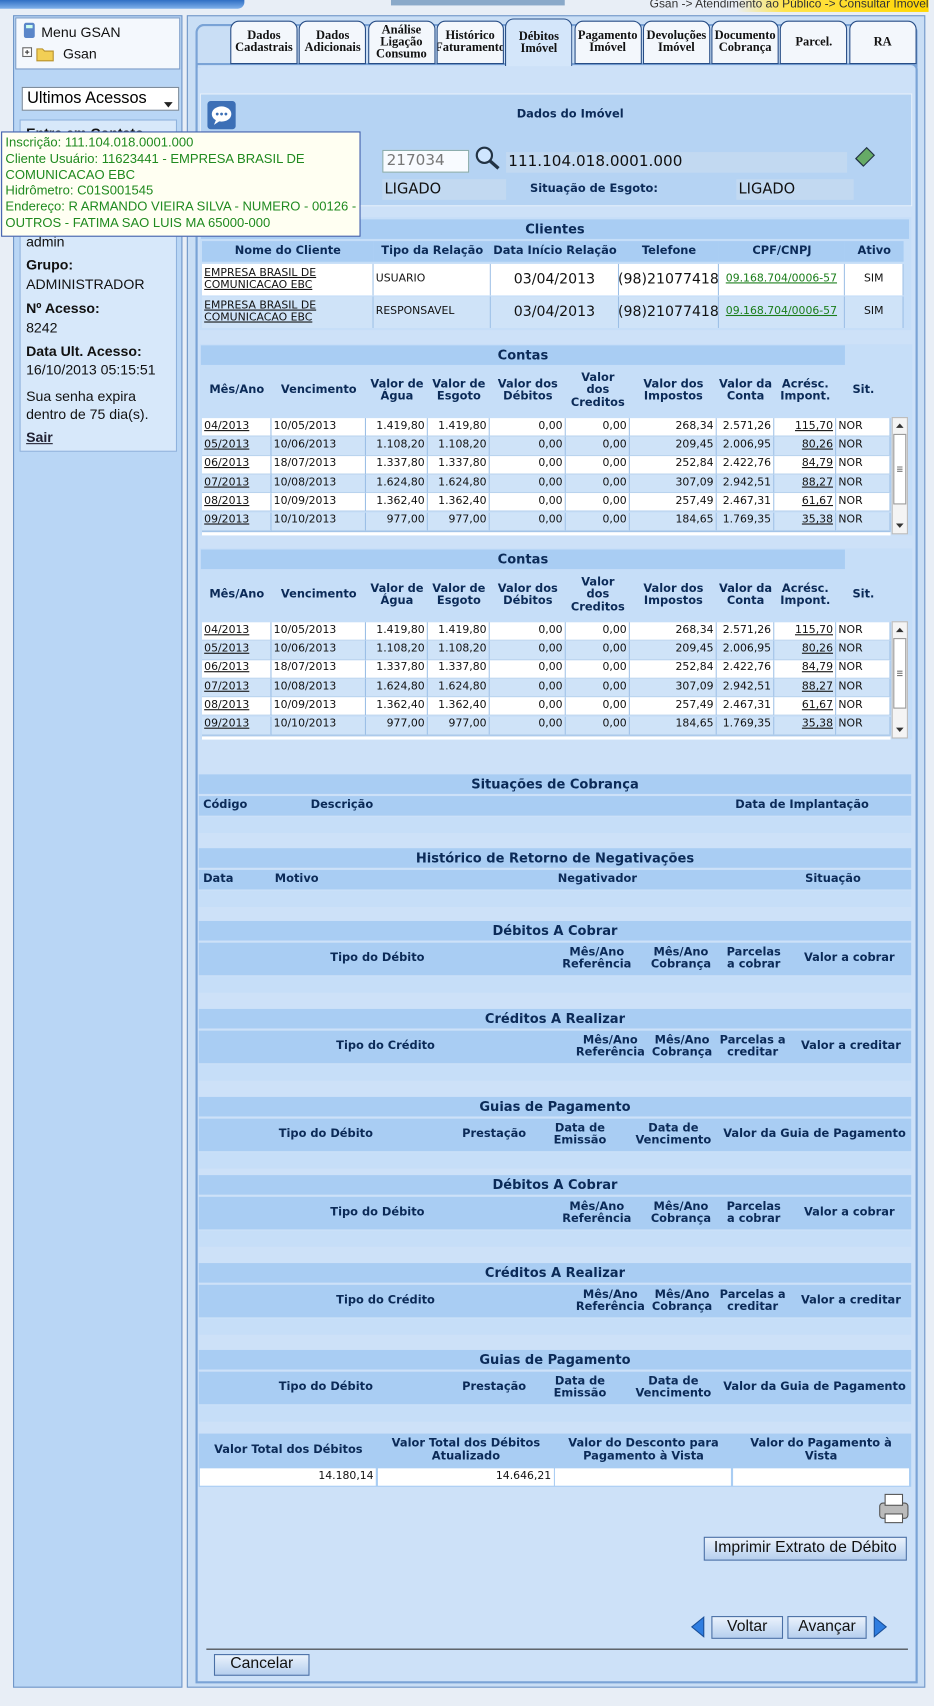  What do you see at coordinates (570, 115) in the screenshot?
I see `property-title: Dados do Imóvel` at bounding box center [570, 115].